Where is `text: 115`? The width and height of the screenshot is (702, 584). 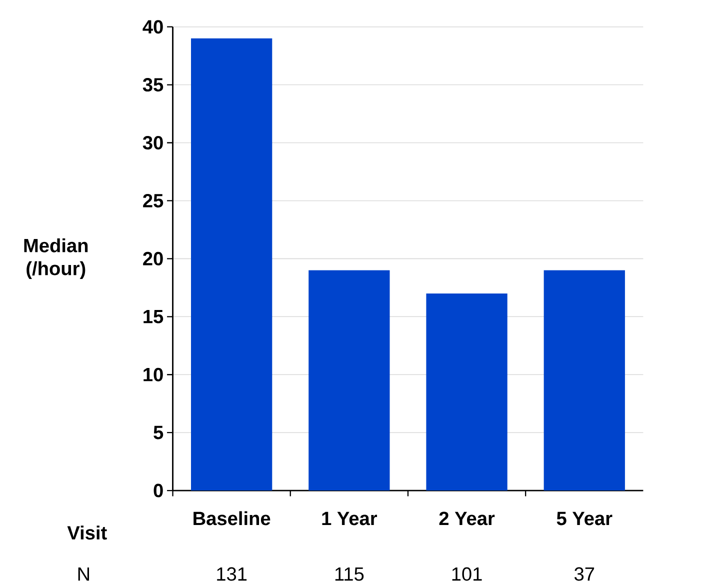
text: 115 is located at coordinates (349, 574).